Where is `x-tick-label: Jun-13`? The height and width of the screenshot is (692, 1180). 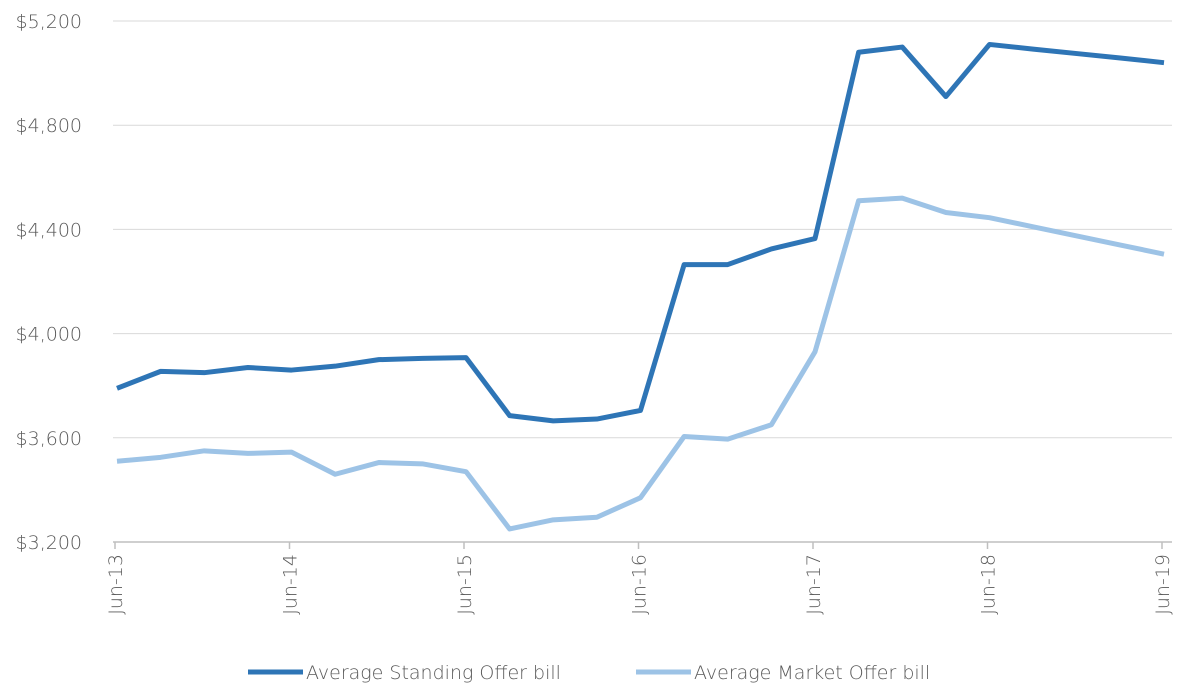
x-tick-label: Jun-13 is located at coordinates (116, 584).